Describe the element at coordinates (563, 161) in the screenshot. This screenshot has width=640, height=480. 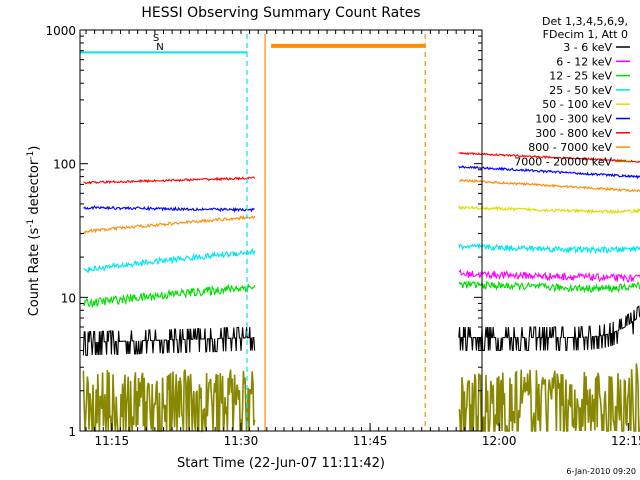
I see `legend-entry-label: 7000 - 20000 keV` at that location.